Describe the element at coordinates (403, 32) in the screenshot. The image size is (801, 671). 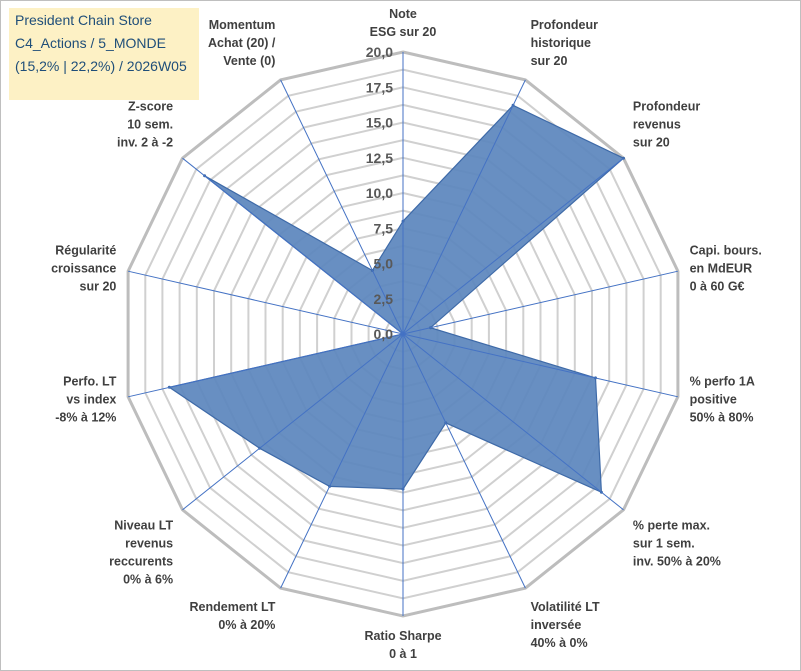
I see `axis-label: ESG sur 20` at that location.